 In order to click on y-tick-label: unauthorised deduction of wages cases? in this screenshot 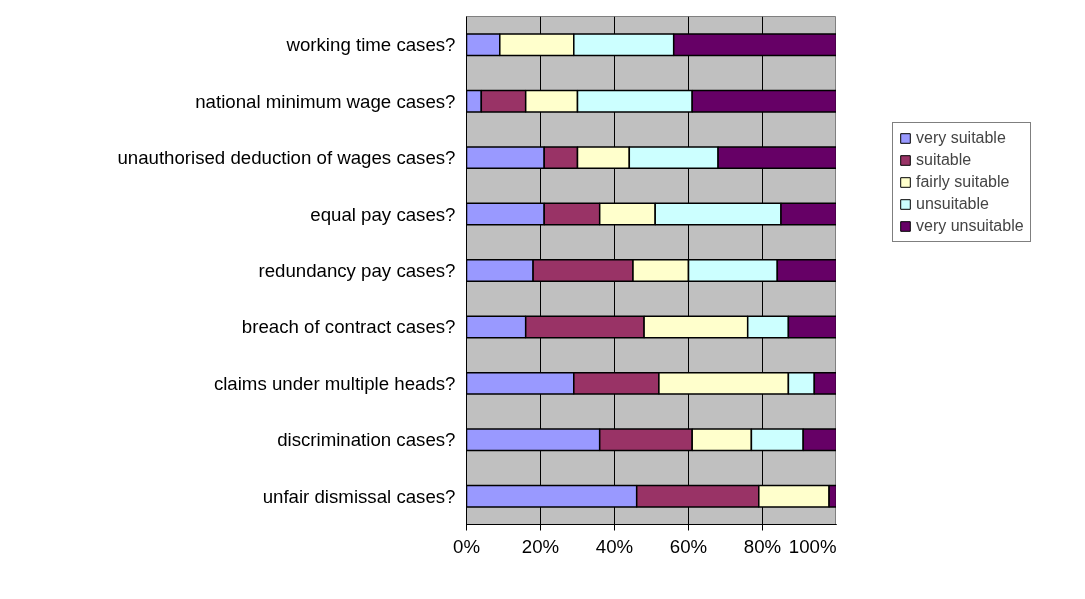, I will do `click(286, 158)`.